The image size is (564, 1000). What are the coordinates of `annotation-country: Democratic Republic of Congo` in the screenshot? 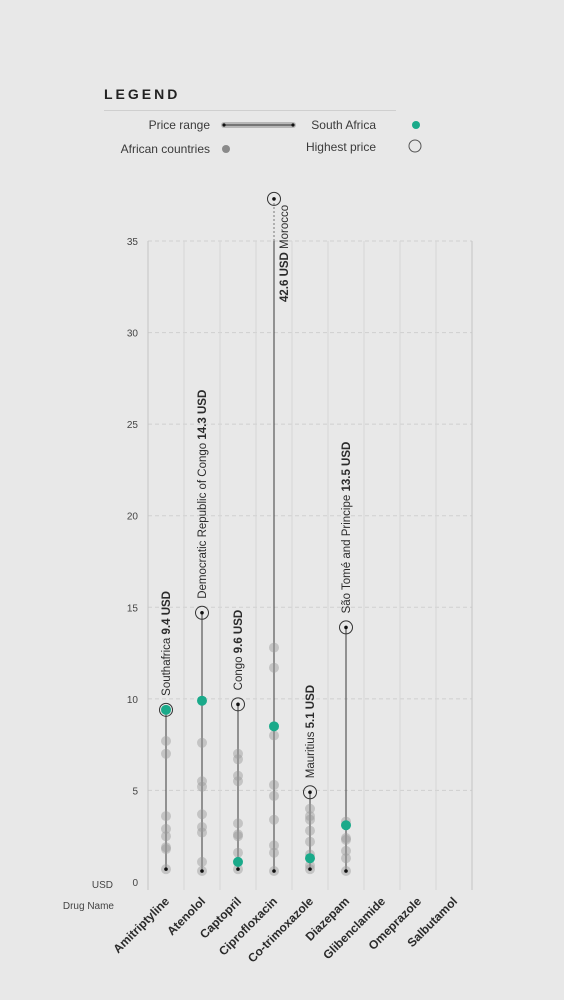 It's located at (203, 519).